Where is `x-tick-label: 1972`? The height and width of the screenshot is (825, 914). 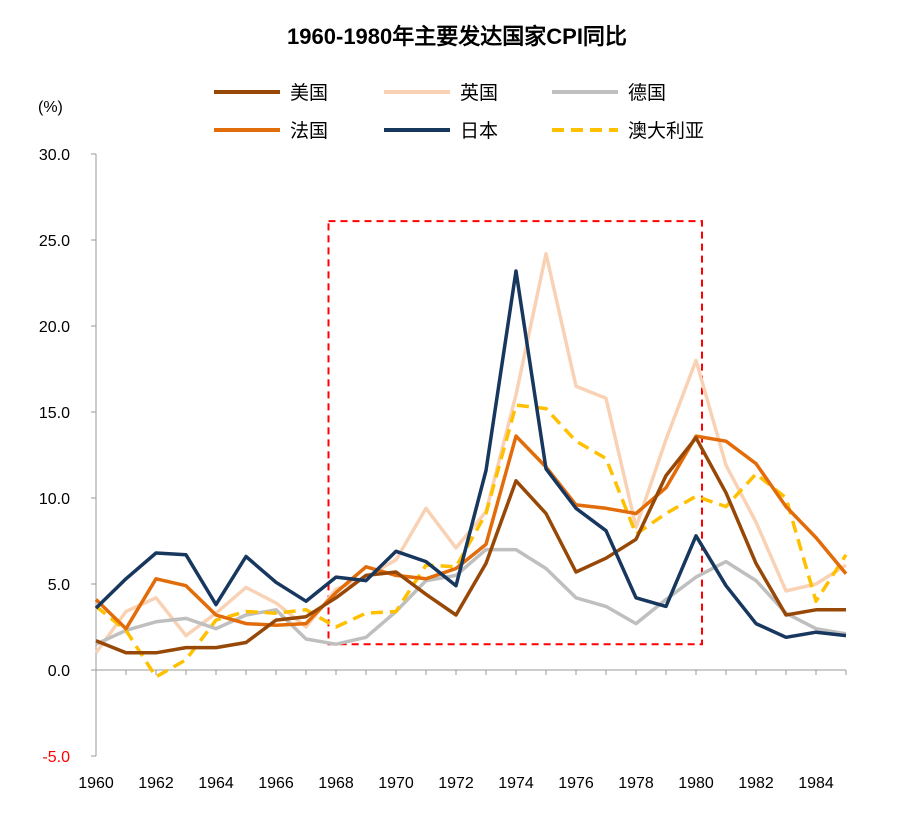
x-tick-label: 1972 is located at coordinates (456, 783).